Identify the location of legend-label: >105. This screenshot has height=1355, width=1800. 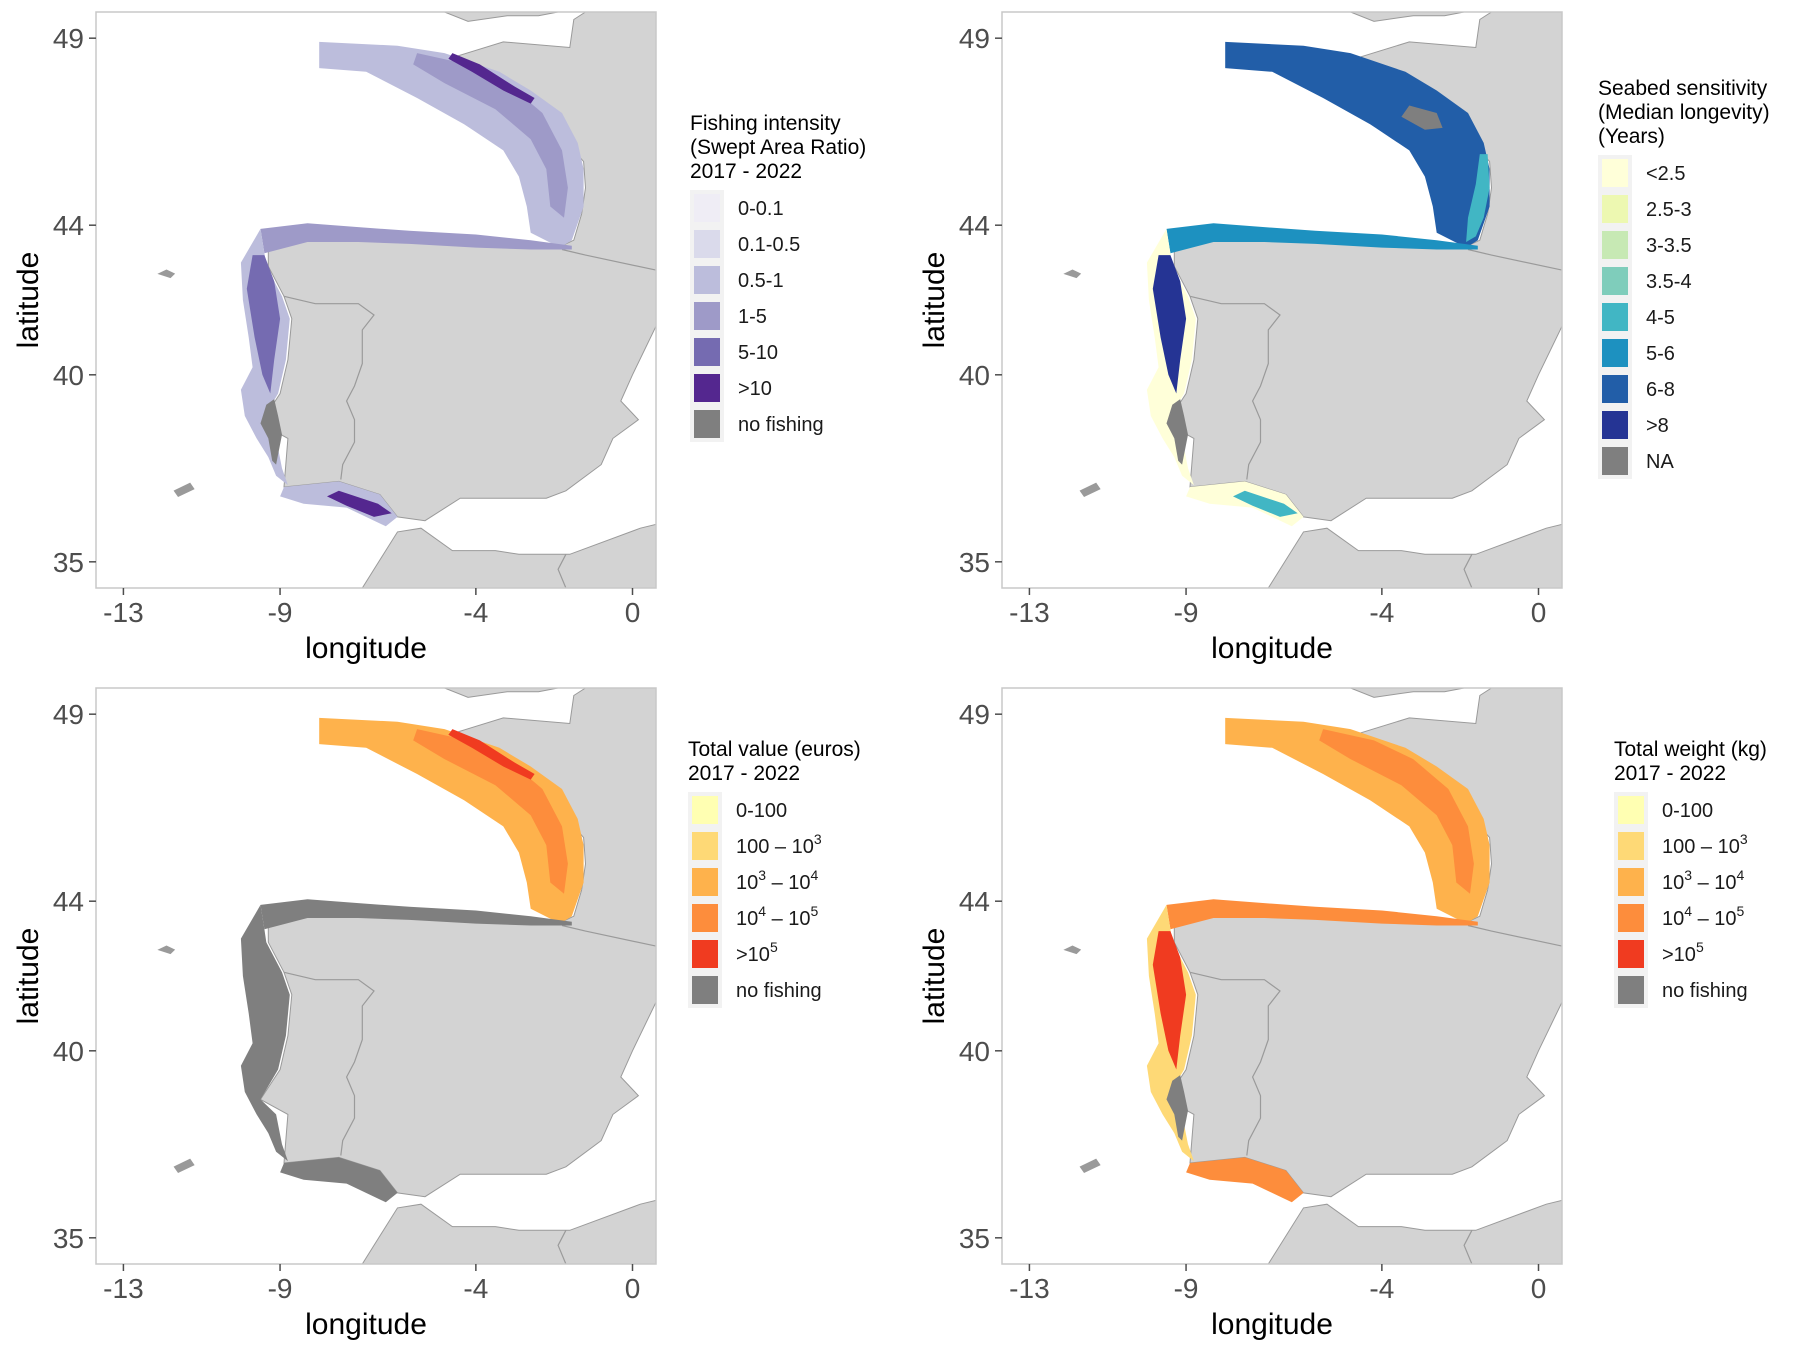
(1683, 952).